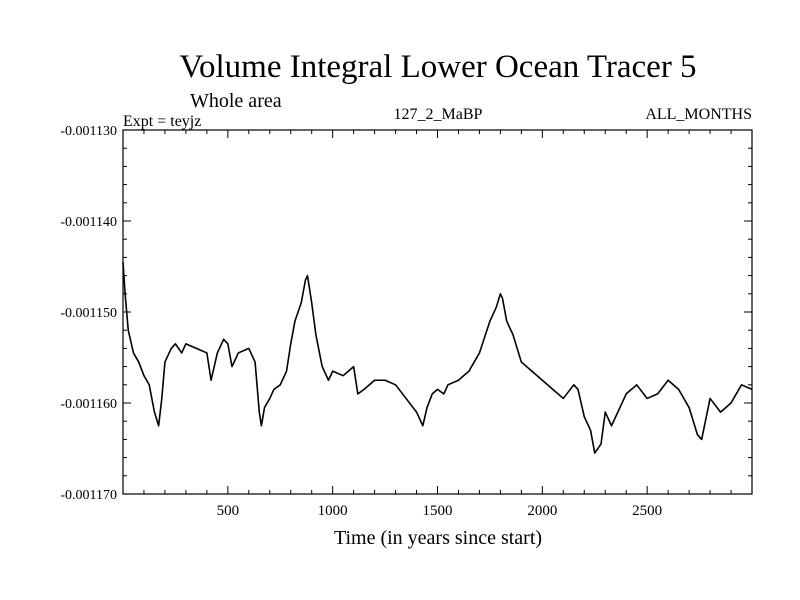 The image size is (800, 600). I want to click on chart-title: Volume Integral Lower Ocean Tracer 5, so click(437, 67).